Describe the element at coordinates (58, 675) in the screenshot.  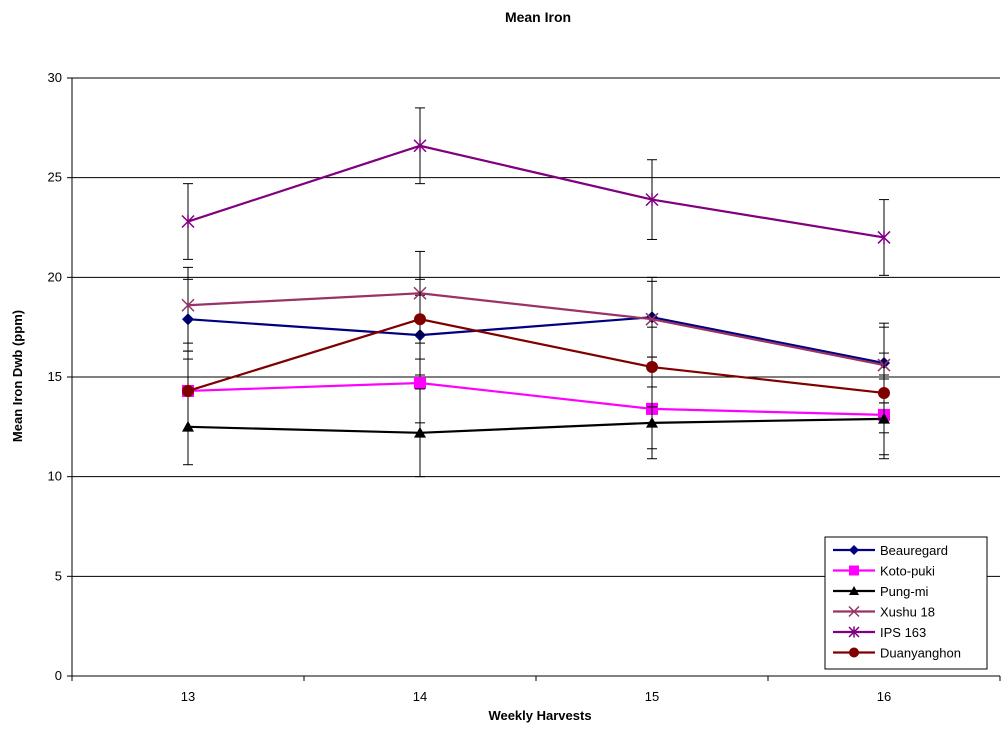
I see `y-tick-label: 0` at that location.